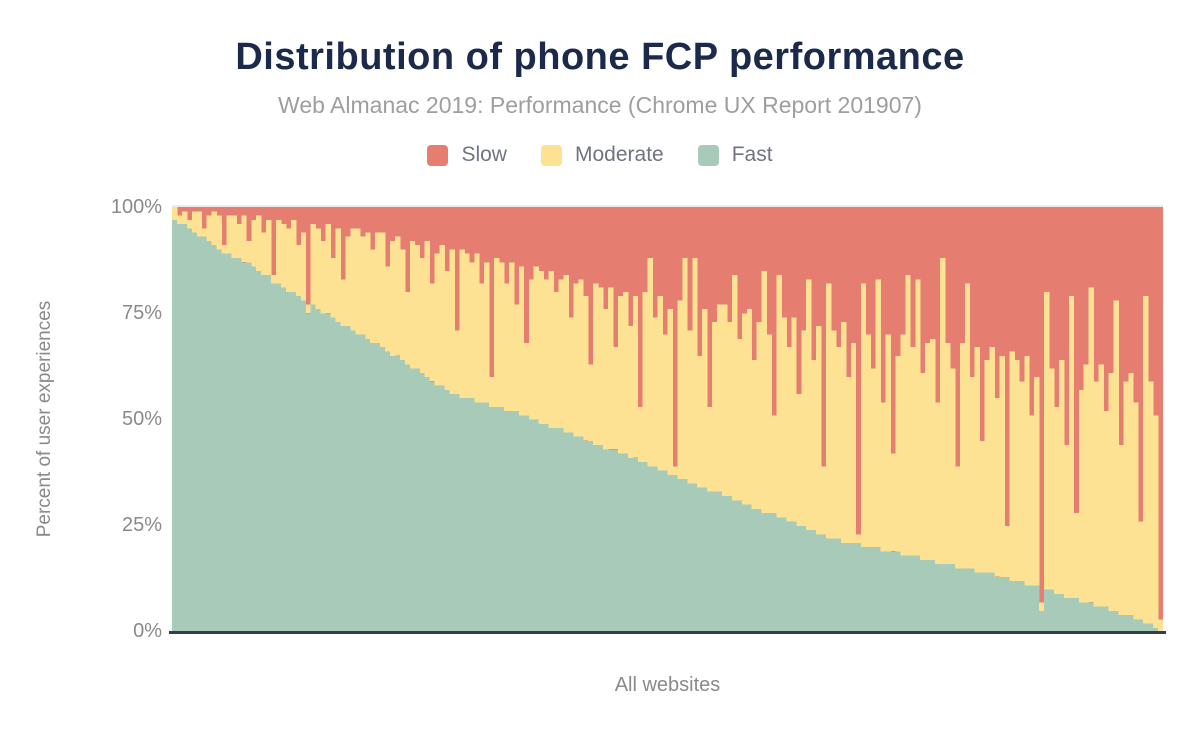 The height and width of the screenshot is (742, 1200). I want to click on fast-swatch-icon, so click(708, 155).